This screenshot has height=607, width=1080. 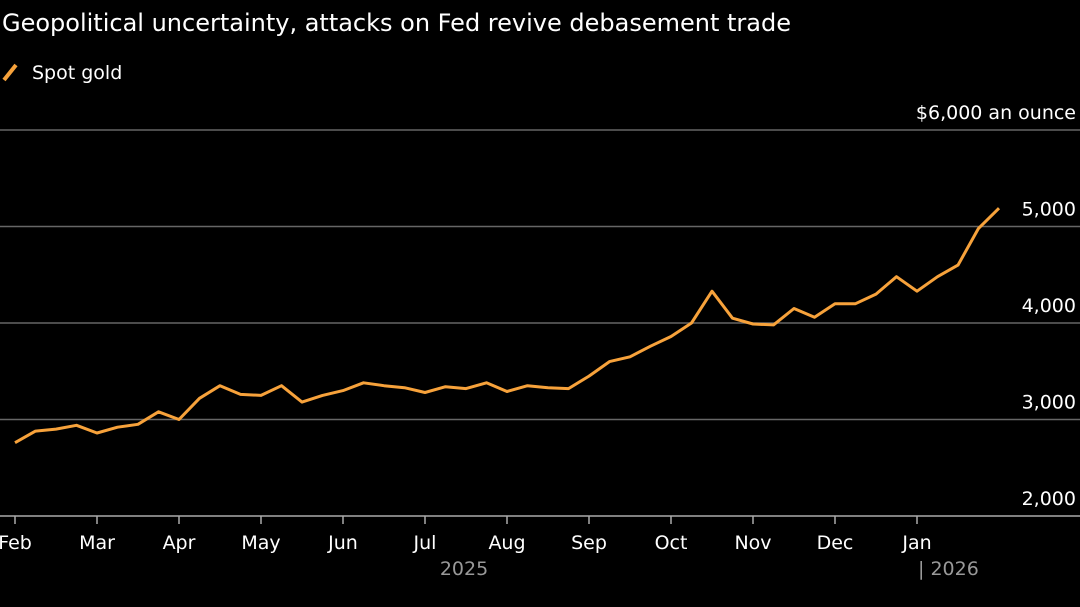 I want to click on y-tick-label: 2,000, so click(x=1049, y=499).